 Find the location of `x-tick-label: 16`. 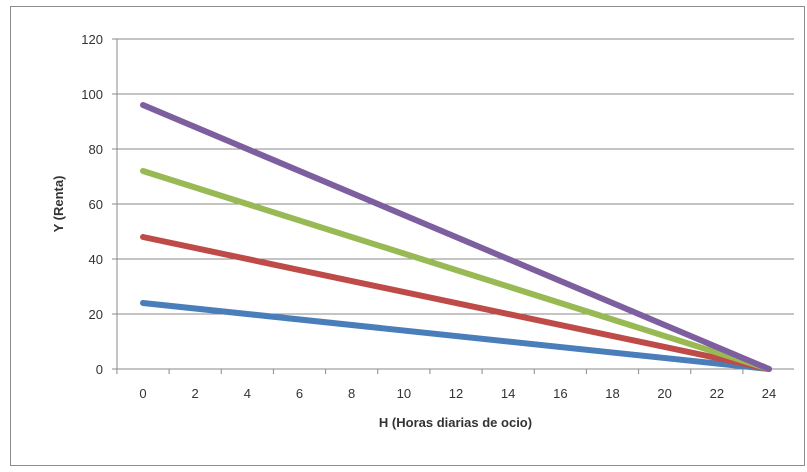

x-tick-label: 16 is located at coordinates (560, 393).